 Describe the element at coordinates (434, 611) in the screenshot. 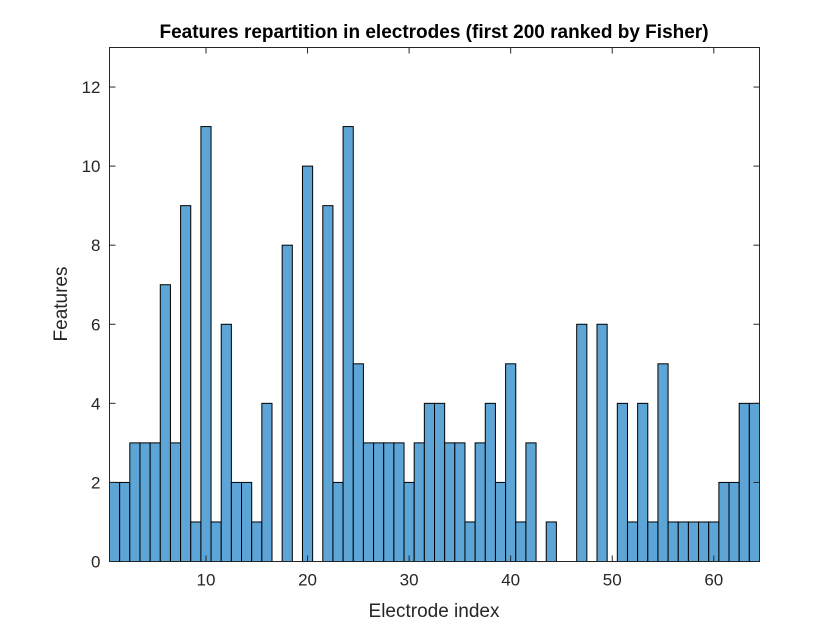

I see `x-axis-label: Electrode index` at that location.